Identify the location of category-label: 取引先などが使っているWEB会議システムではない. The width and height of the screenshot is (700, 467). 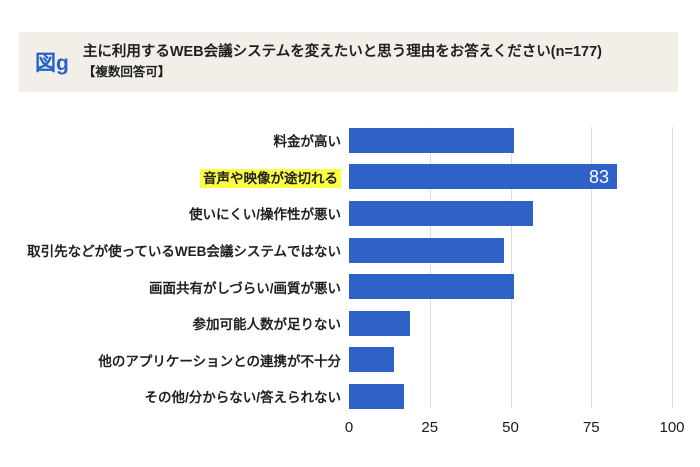
(184, 252).